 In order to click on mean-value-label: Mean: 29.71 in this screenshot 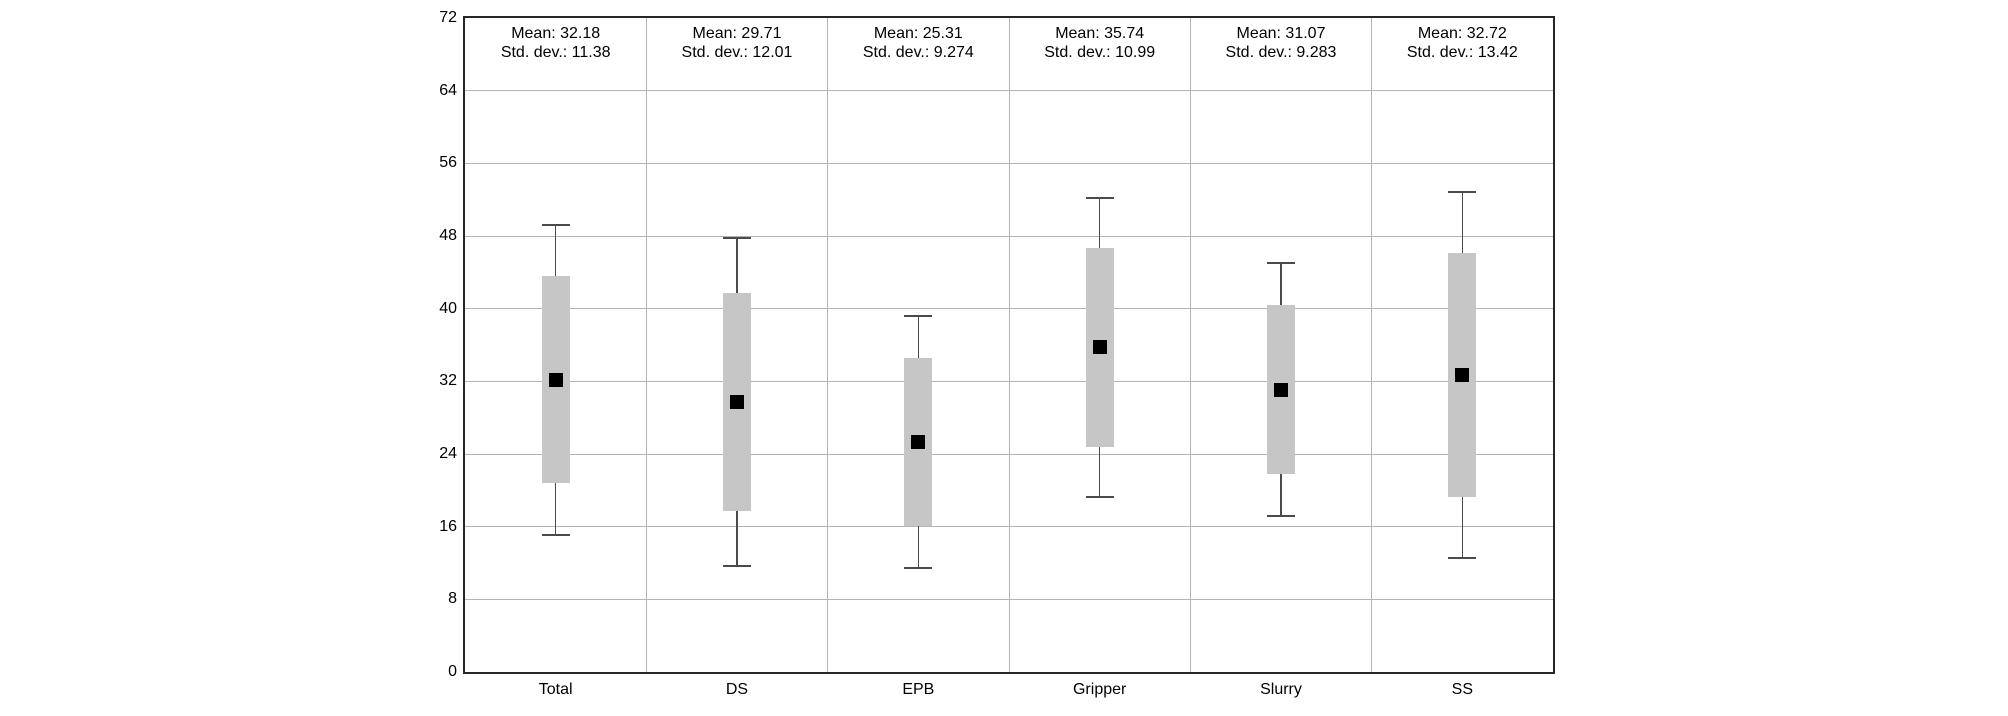, I will do `click(737, 33)`.